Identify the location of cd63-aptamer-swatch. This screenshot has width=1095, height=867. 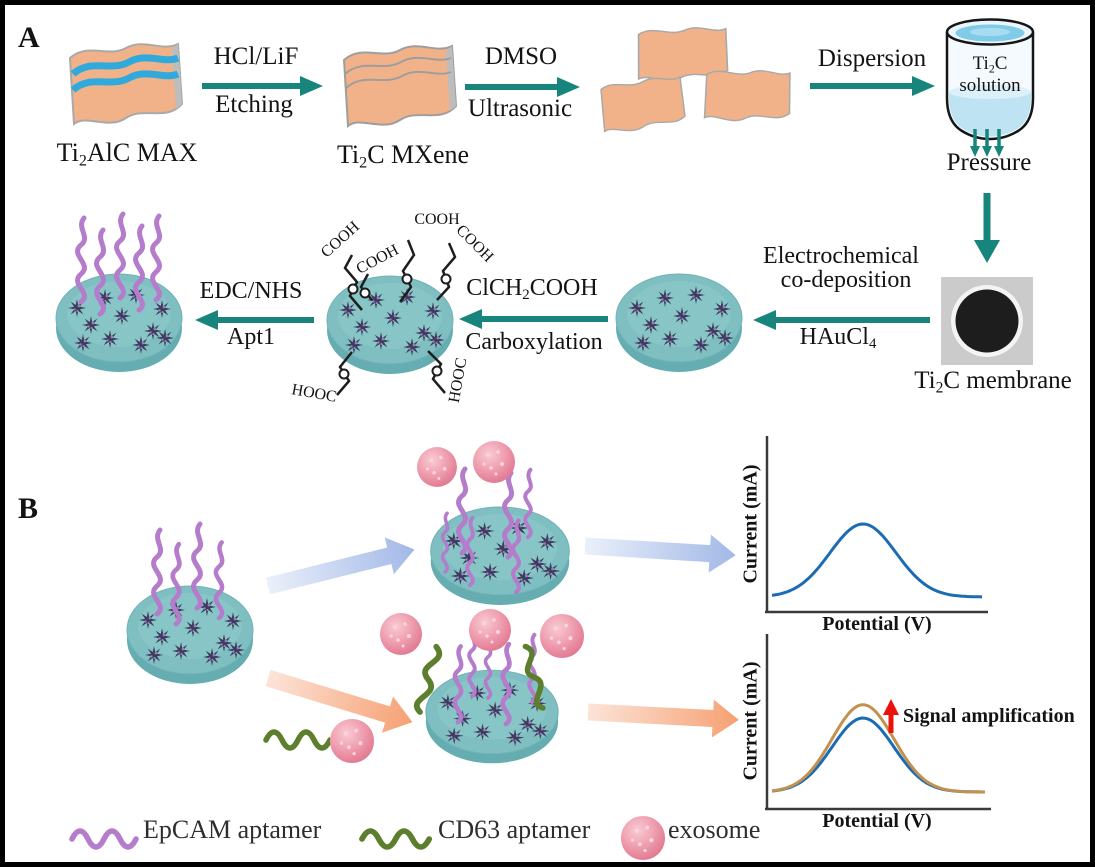
(395, 839).